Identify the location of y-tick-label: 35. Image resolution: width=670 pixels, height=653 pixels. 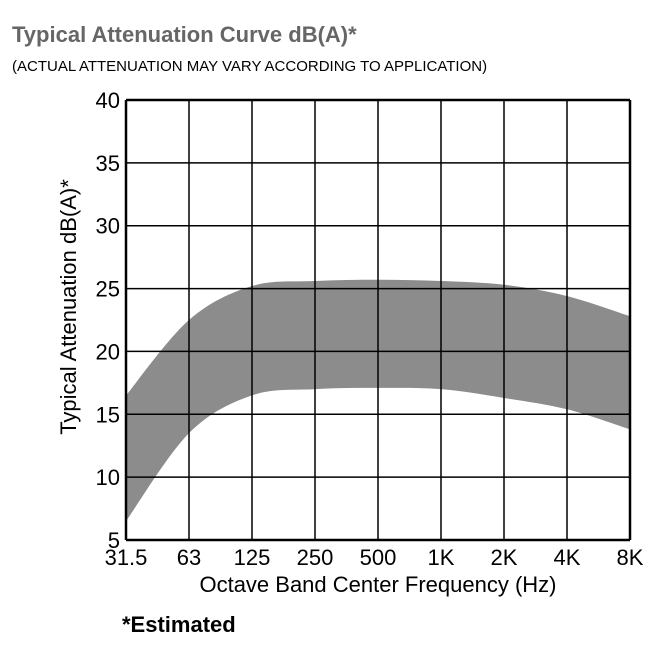
(108, 163).